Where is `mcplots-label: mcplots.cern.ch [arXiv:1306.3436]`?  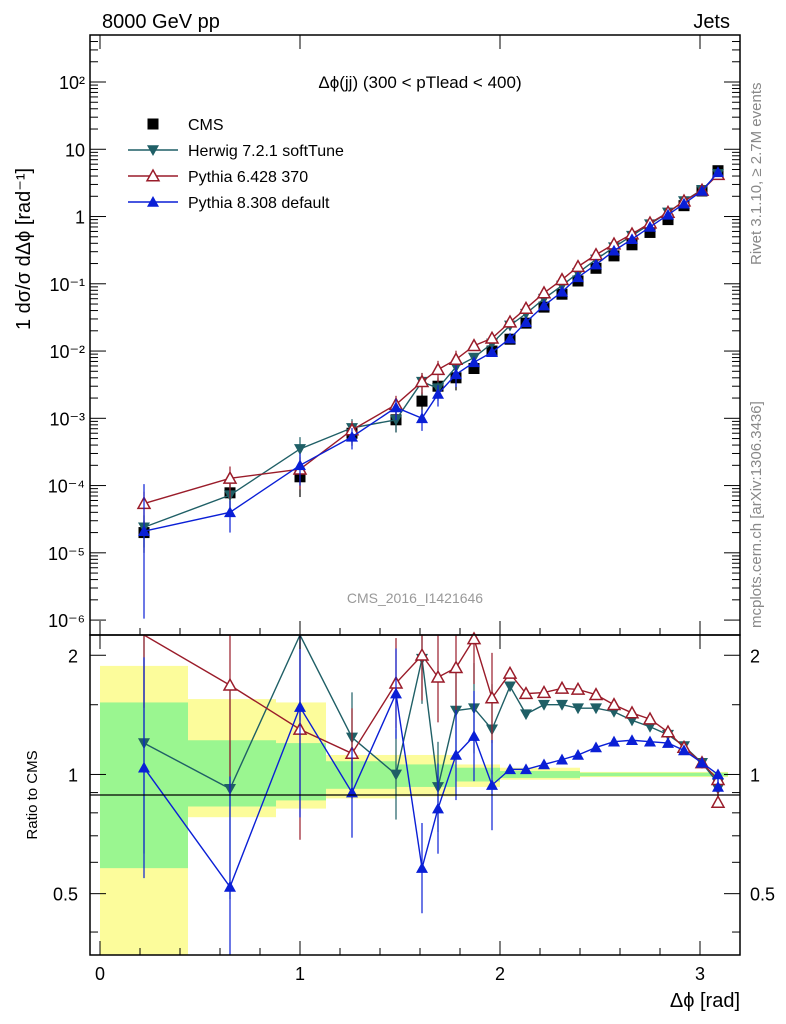
mcplots-label: mcplots.cern.ch [arXiv:1306.3436] is located at coordinates (756, 514).